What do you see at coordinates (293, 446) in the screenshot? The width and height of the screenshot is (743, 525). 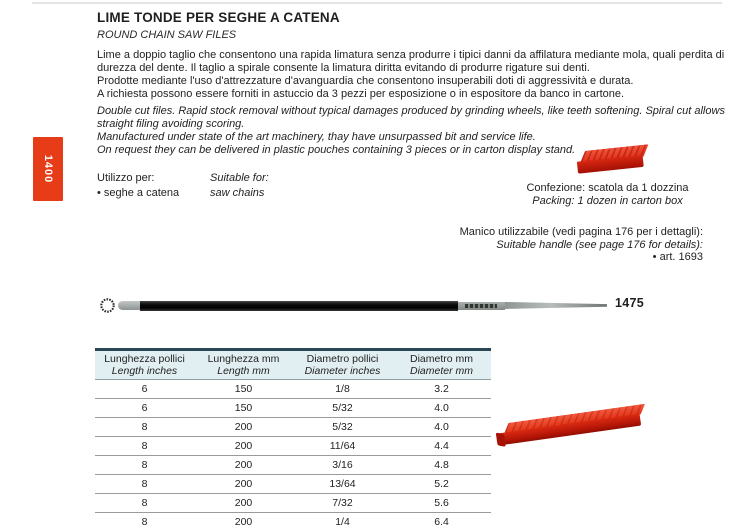 I see `table-row: 8 200 11/64 4.4` at bounding box center [293, 446].